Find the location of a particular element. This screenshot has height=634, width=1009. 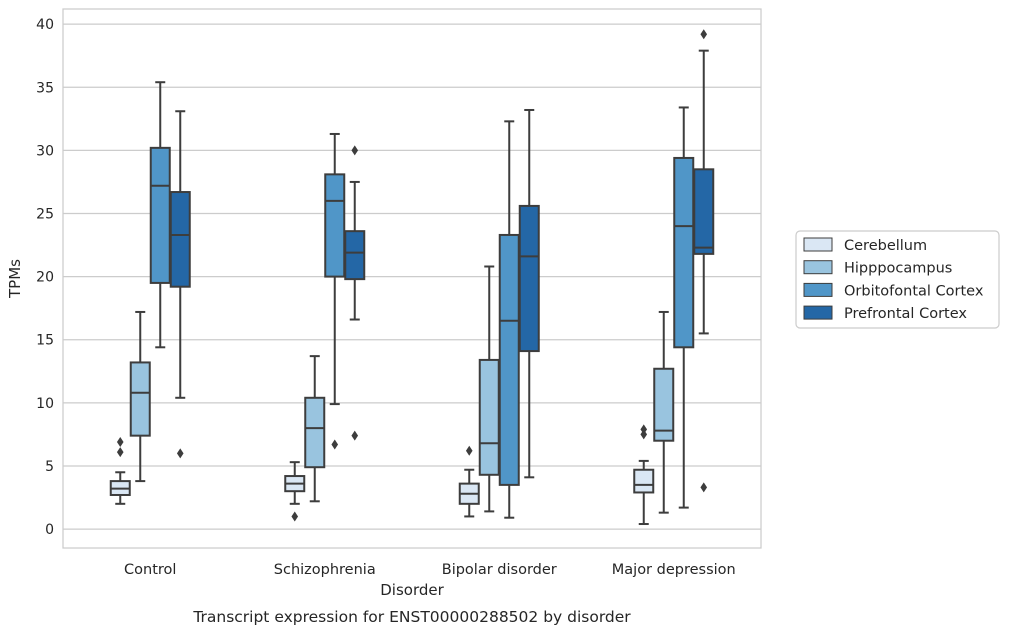

y-tick-label: 30 is located at coordinates (45, 151).